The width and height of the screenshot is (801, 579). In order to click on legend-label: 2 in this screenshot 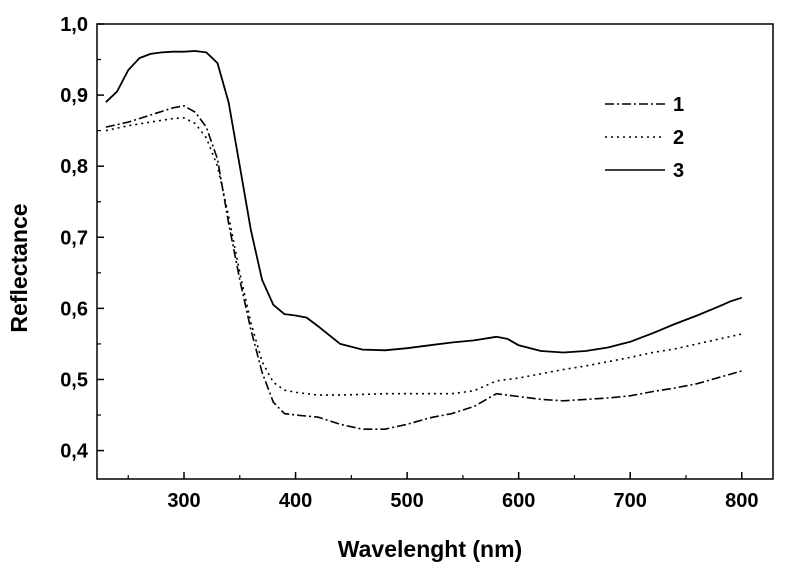, I will do `click(678, 138)`.